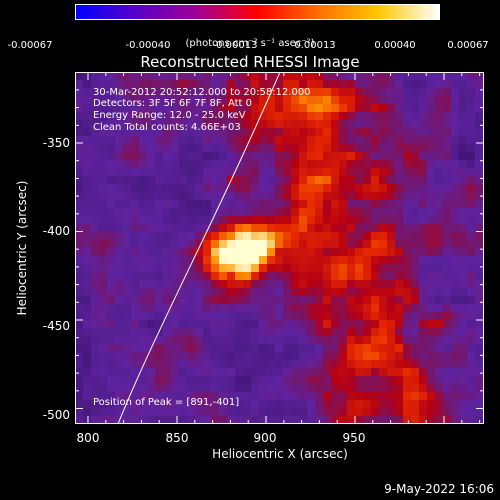 This screenshot has width=500, height=500. What do you see at coordinates (235, 45) in the screenshot?
I see `colorbar-tick: -0.00013` at bounding box center [235, 45].